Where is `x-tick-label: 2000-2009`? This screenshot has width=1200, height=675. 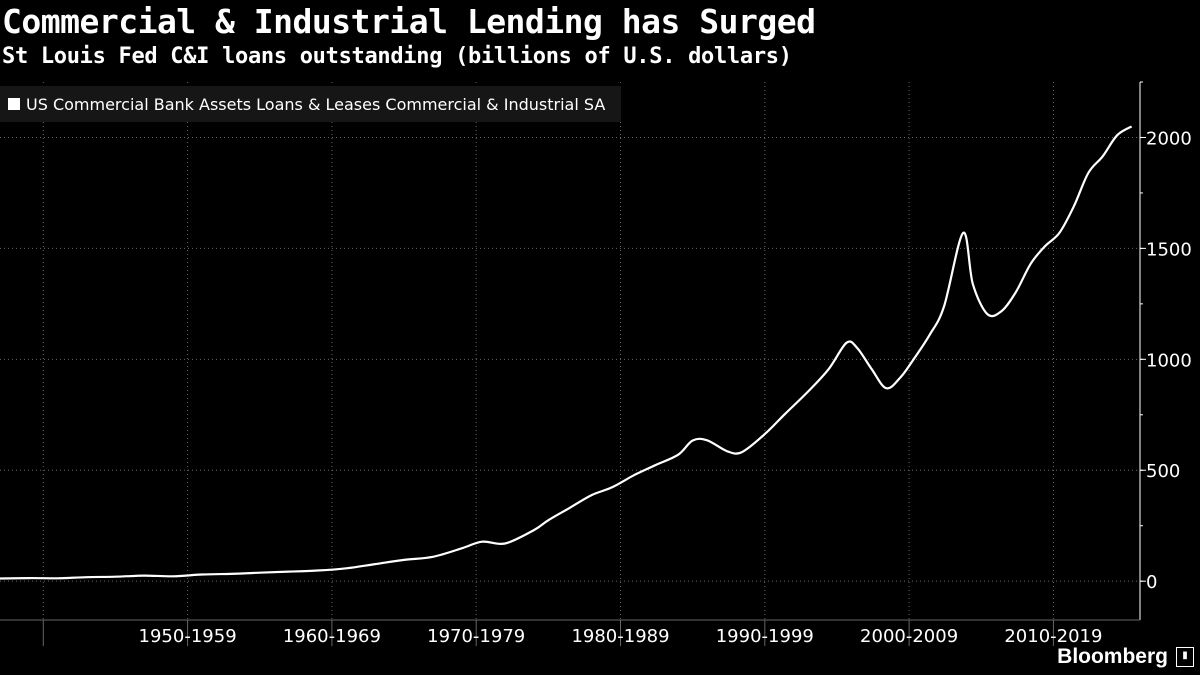
x-tick-label: 2000-2009 is located at coordinates (909, 636).